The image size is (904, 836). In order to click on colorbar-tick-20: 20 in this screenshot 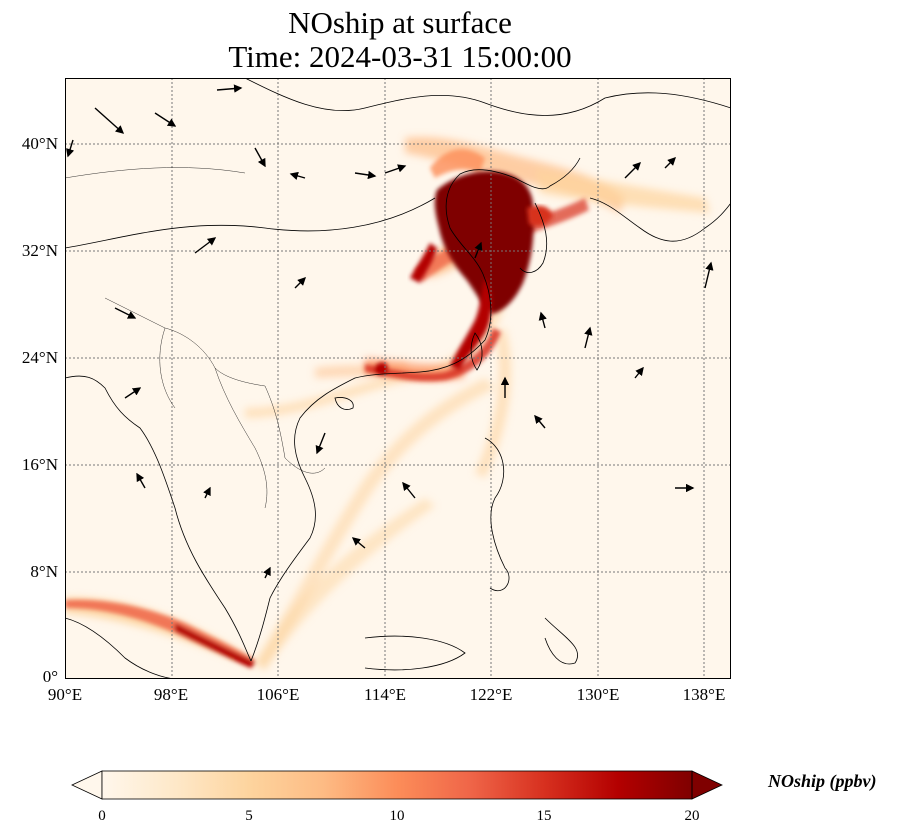, I will do `click(692, 816)`.